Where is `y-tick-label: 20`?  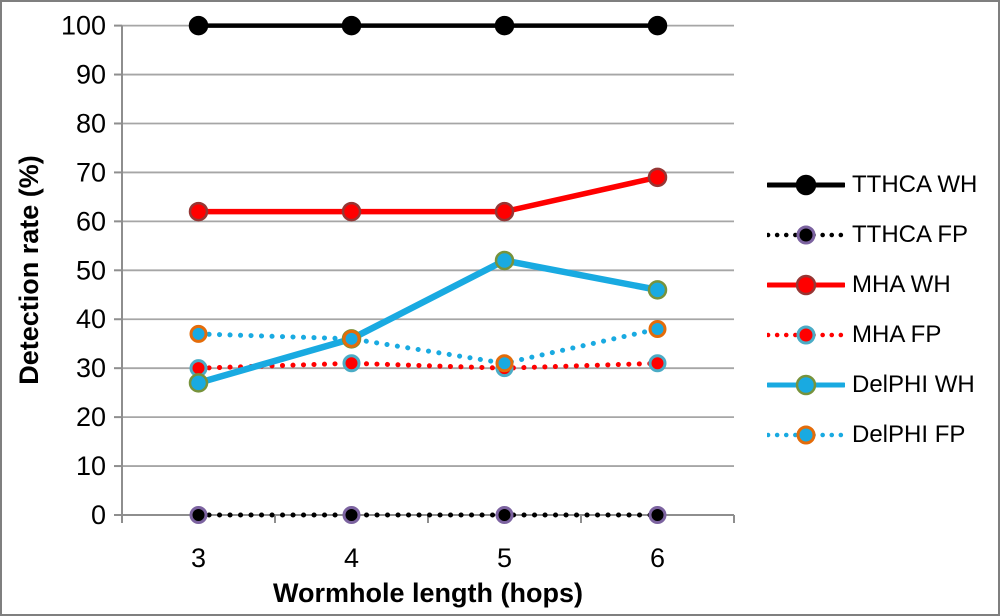 y-tick-label: 20 is located at coordinates (91, 417).